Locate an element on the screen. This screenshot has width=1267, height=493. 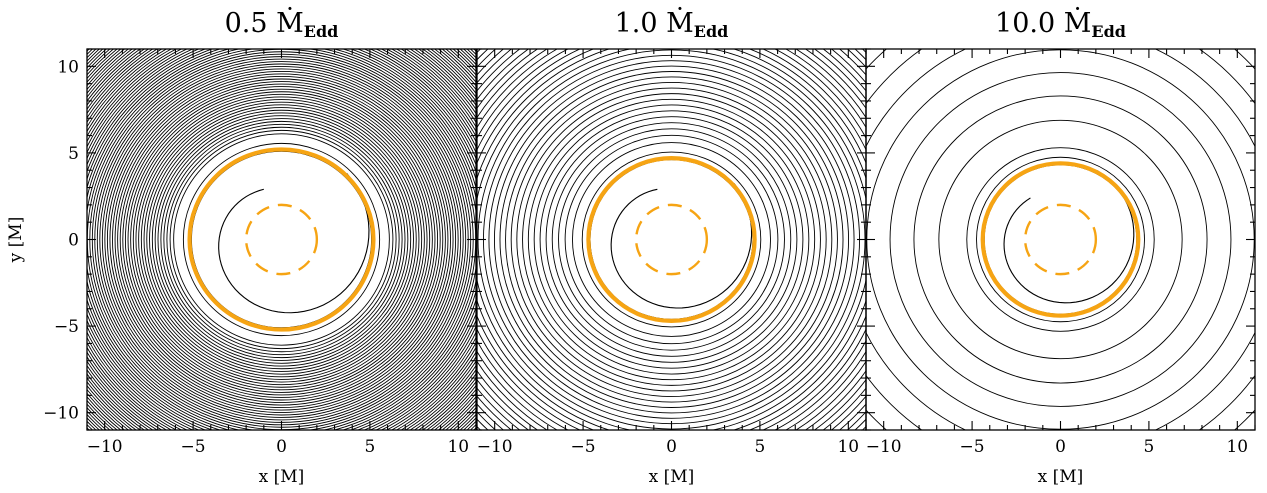
y-axis-label: y [M] is located at coordinates (16, 240).